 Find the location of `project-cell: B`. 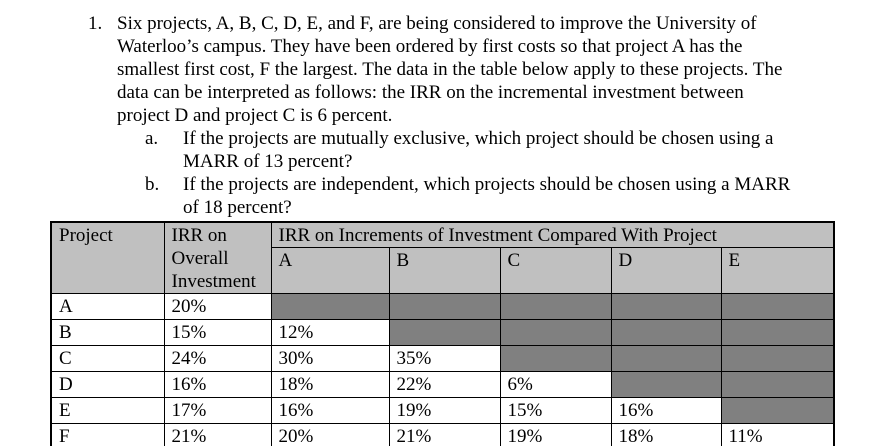

project-cell: B is located at coordinates (107, 332).